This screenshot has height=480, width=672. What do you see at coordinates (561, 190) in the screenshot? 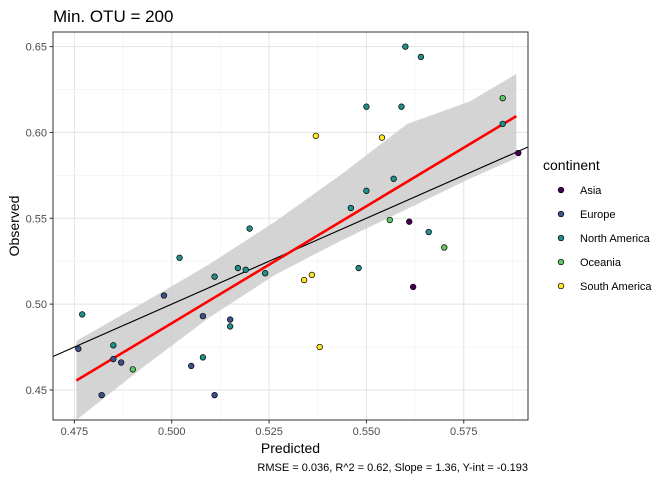
I see `legend-key-asia` at bounding box center [561, 190].